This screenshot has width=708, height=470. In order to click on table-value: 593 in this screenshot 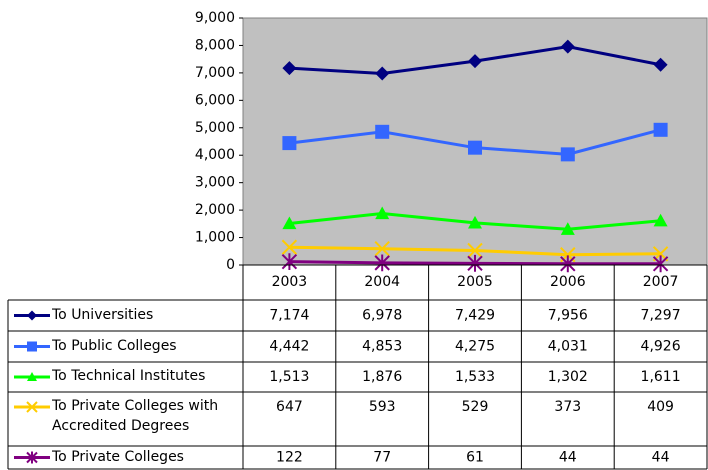, I will do `click(382, 407)`.